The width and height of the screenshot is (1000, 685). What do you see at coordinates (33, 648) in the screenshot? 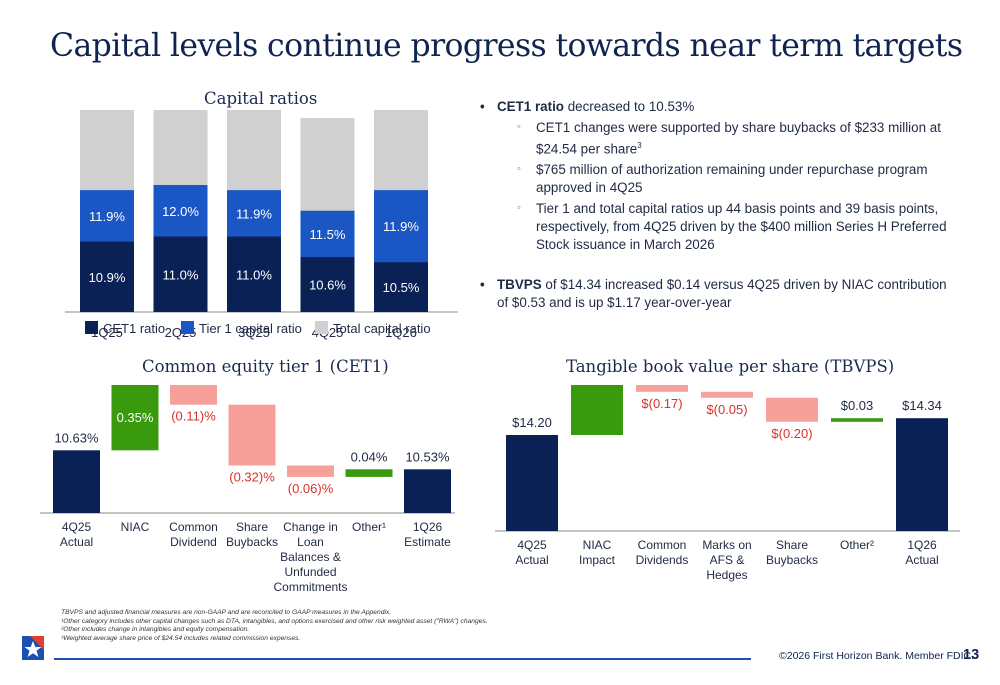
I see `first-horizon-logo-icon` at bounding box center [33, 648].